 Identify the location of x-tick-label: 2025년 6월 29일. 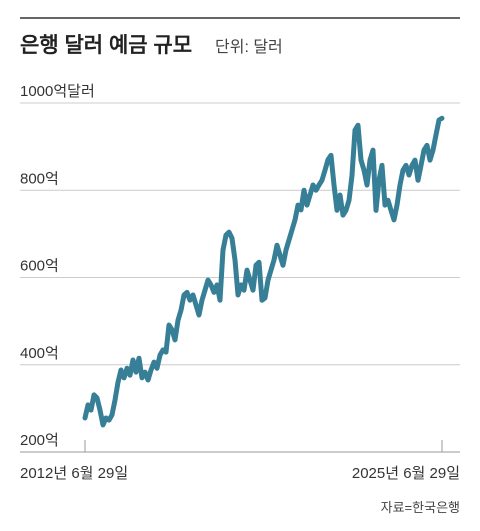
(406, 473).